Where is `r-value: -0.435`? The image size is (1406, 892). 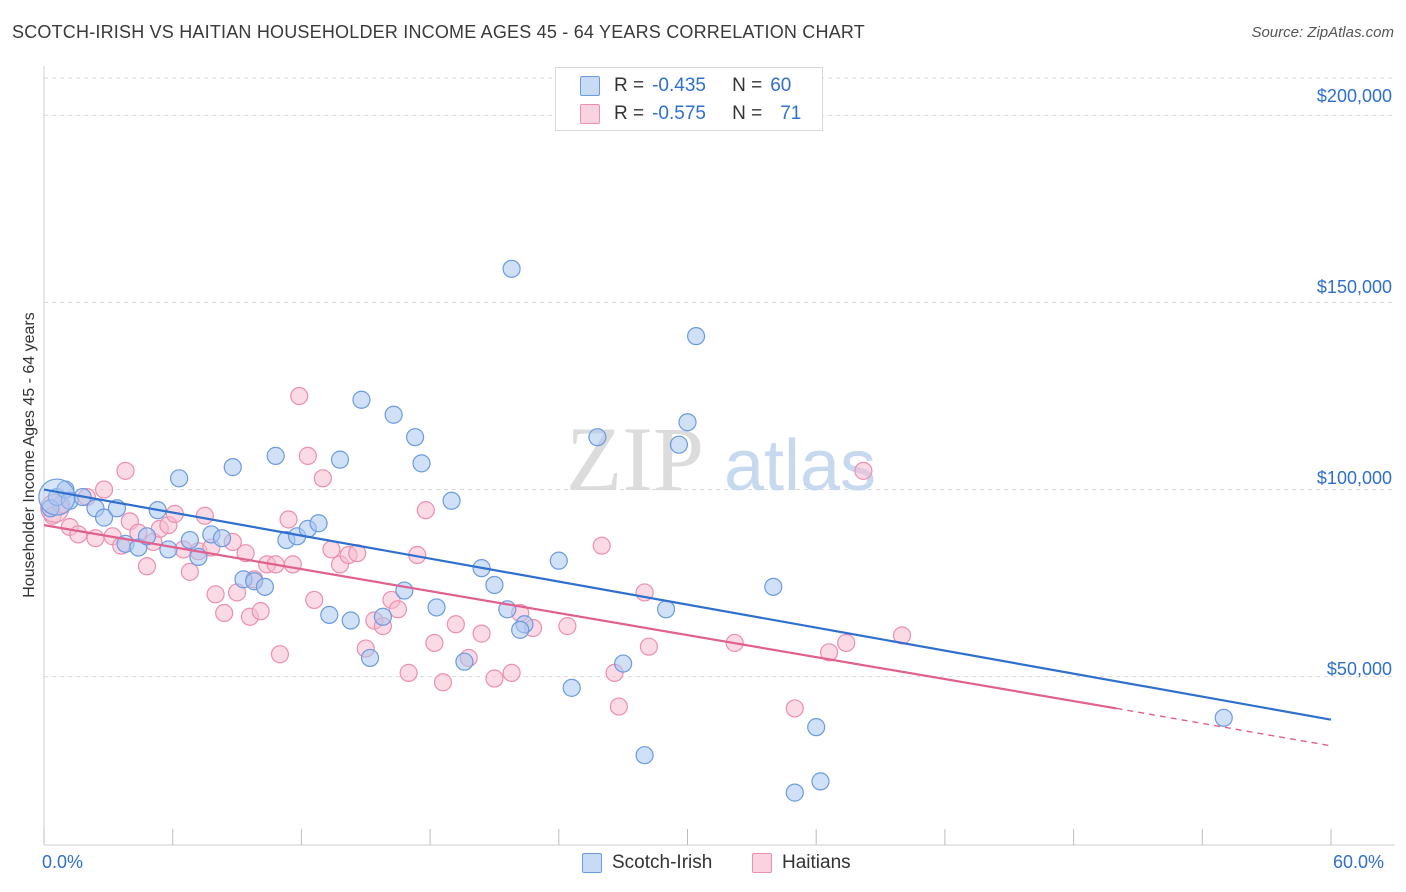 r-value: -0.435 is located at coordinates (679, 85).